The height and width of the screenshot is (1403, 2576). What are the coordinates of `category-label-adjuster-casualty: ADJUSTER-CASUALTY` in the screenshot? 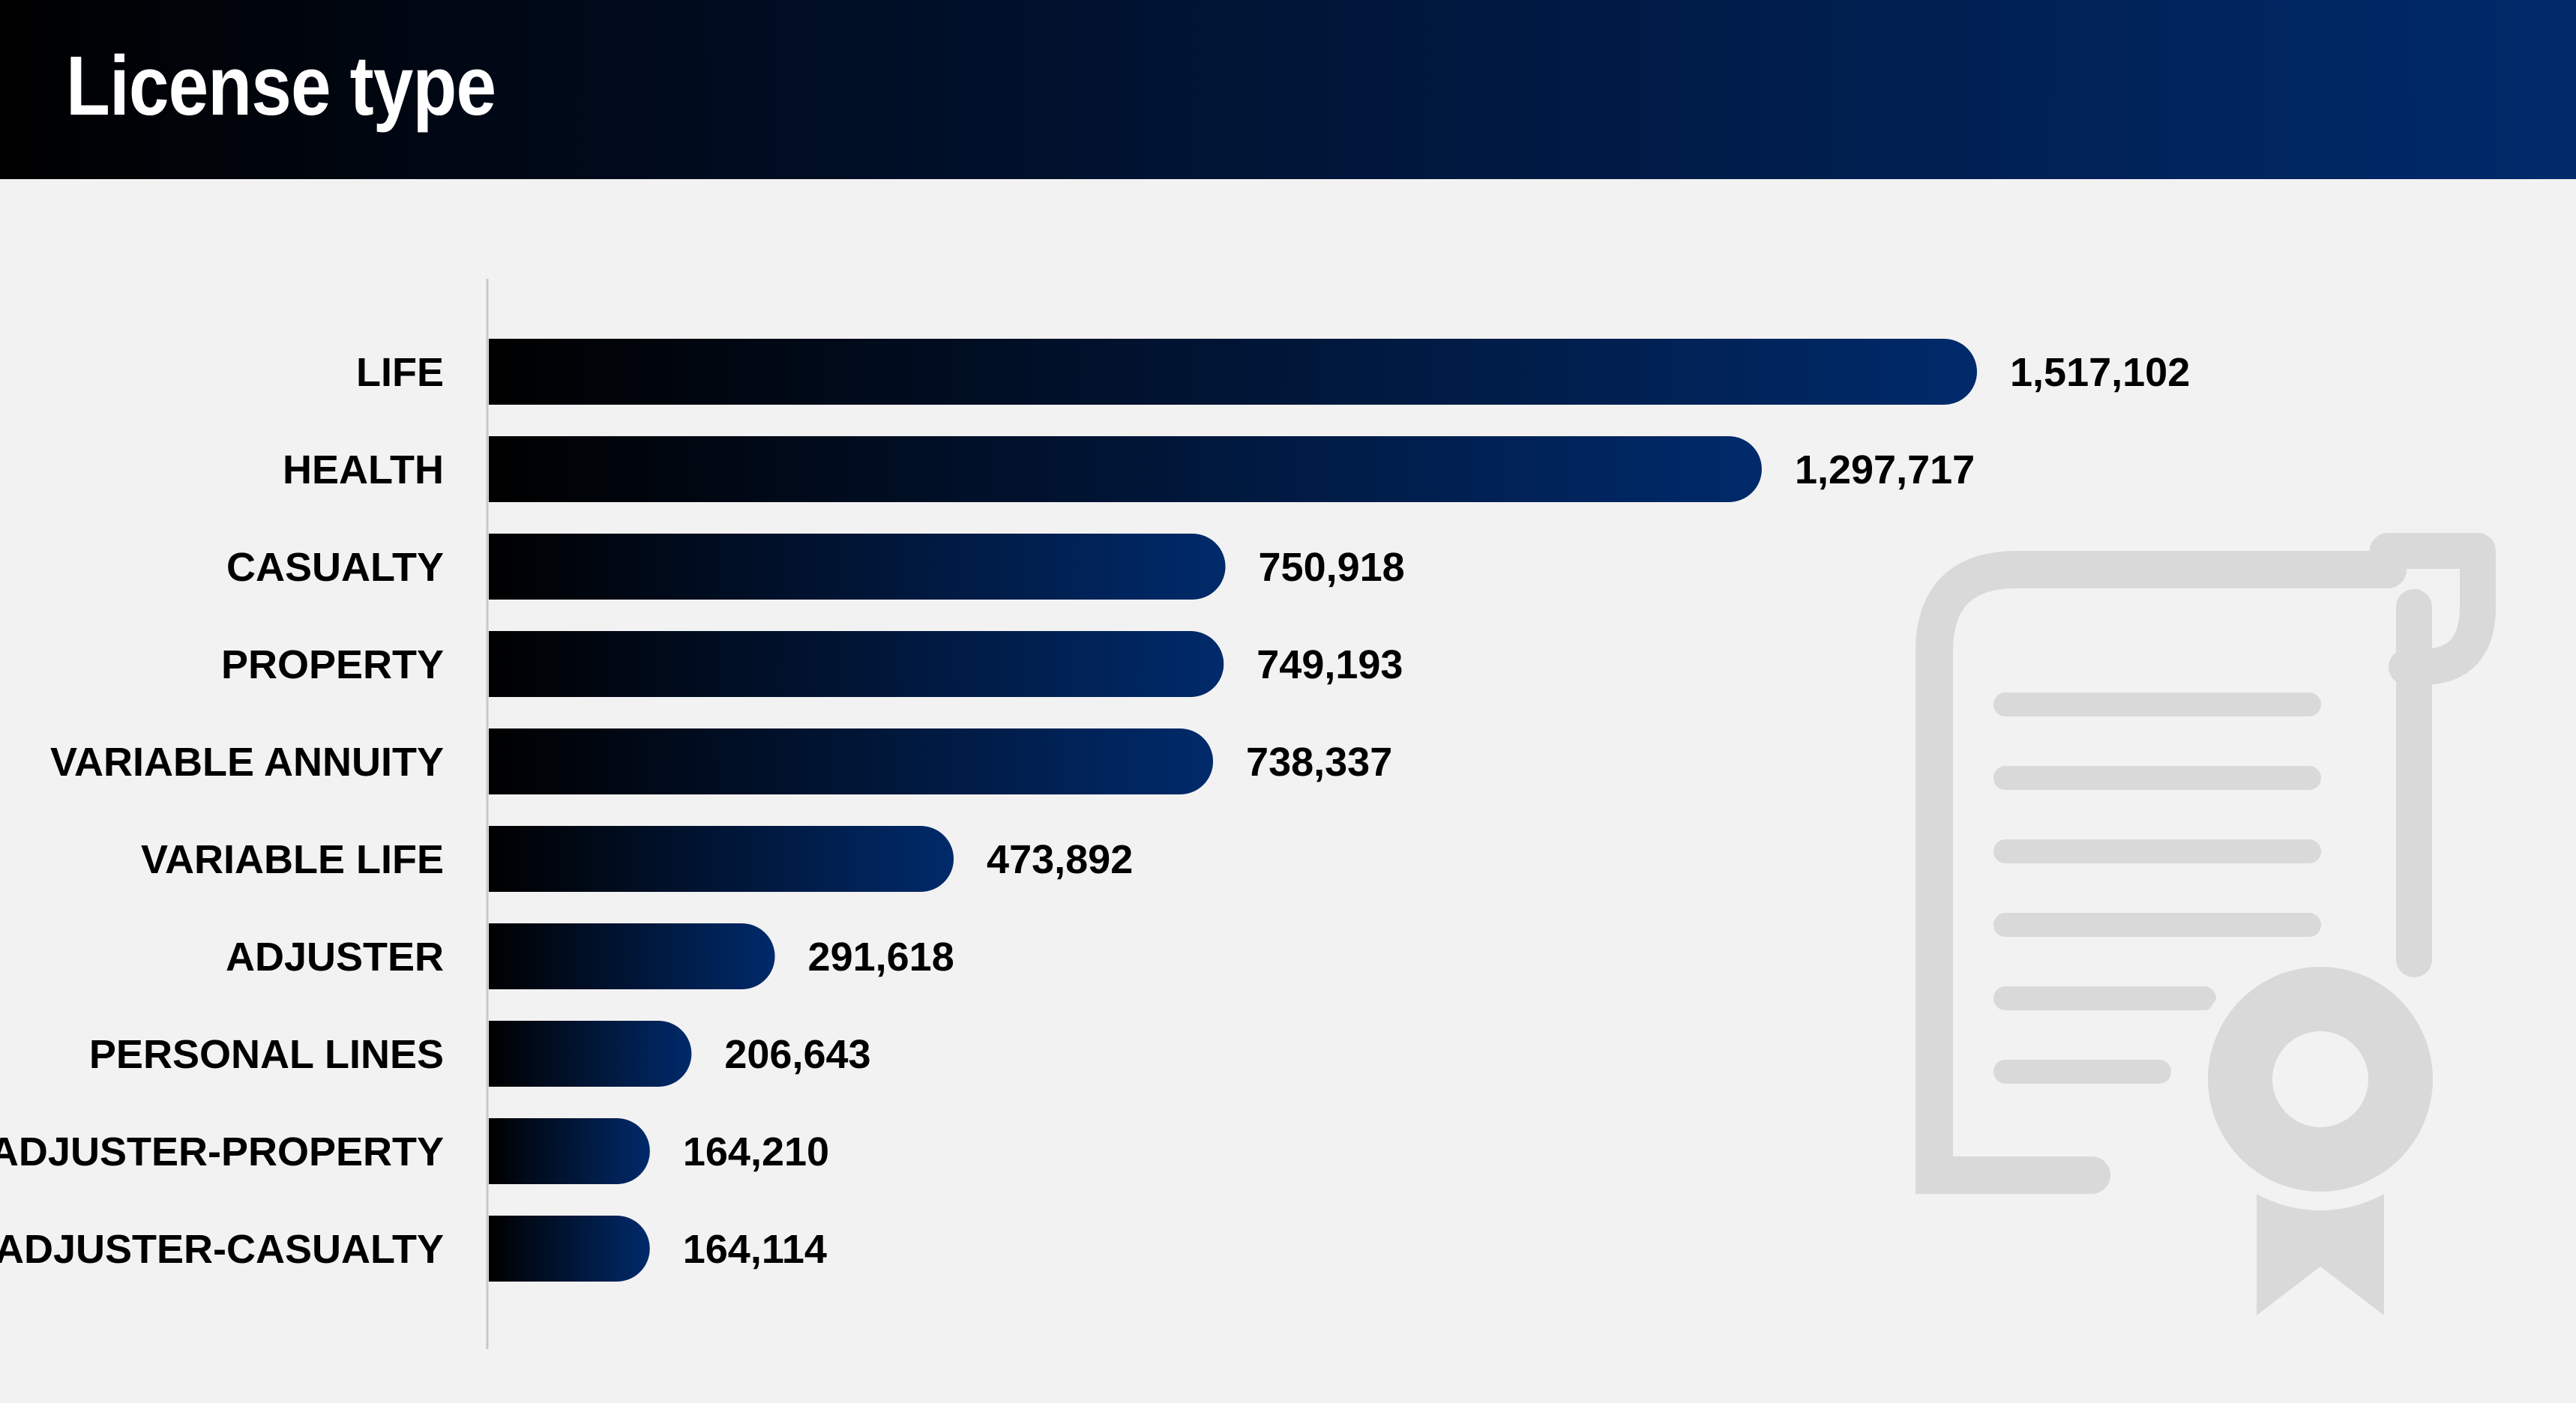 It's located at (222, 1249).